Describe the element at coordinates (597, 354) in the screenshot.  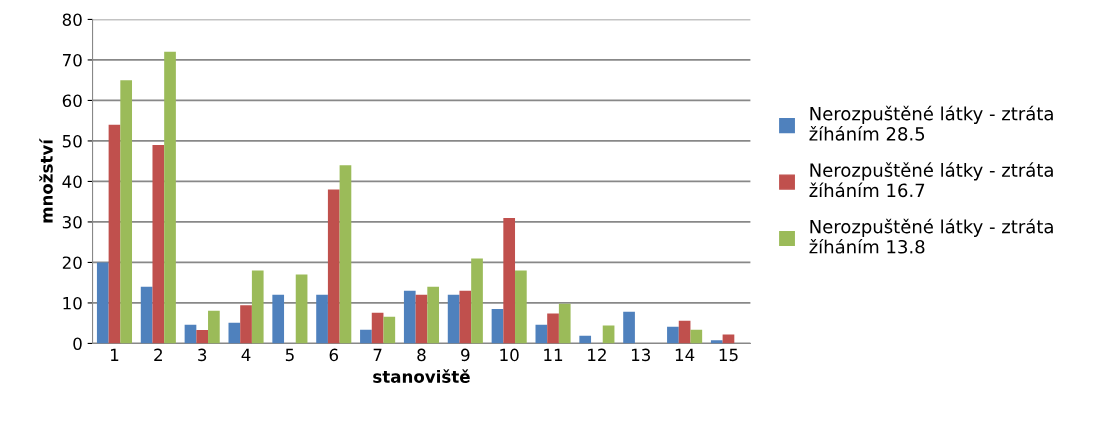
I see `x-tick-label: 12` at that location.